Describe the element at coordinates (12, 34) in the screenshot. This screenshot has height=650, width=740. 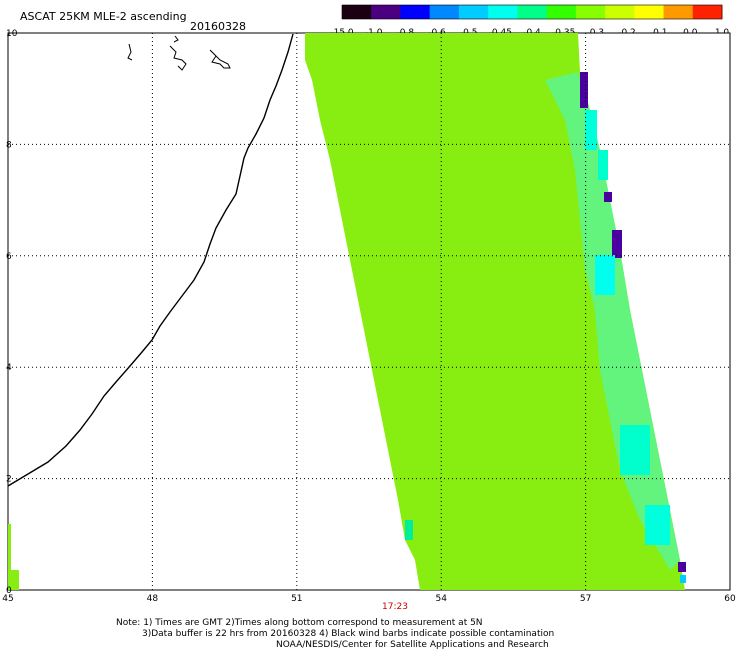
I see `latitude-tick-label: 10` at that location.